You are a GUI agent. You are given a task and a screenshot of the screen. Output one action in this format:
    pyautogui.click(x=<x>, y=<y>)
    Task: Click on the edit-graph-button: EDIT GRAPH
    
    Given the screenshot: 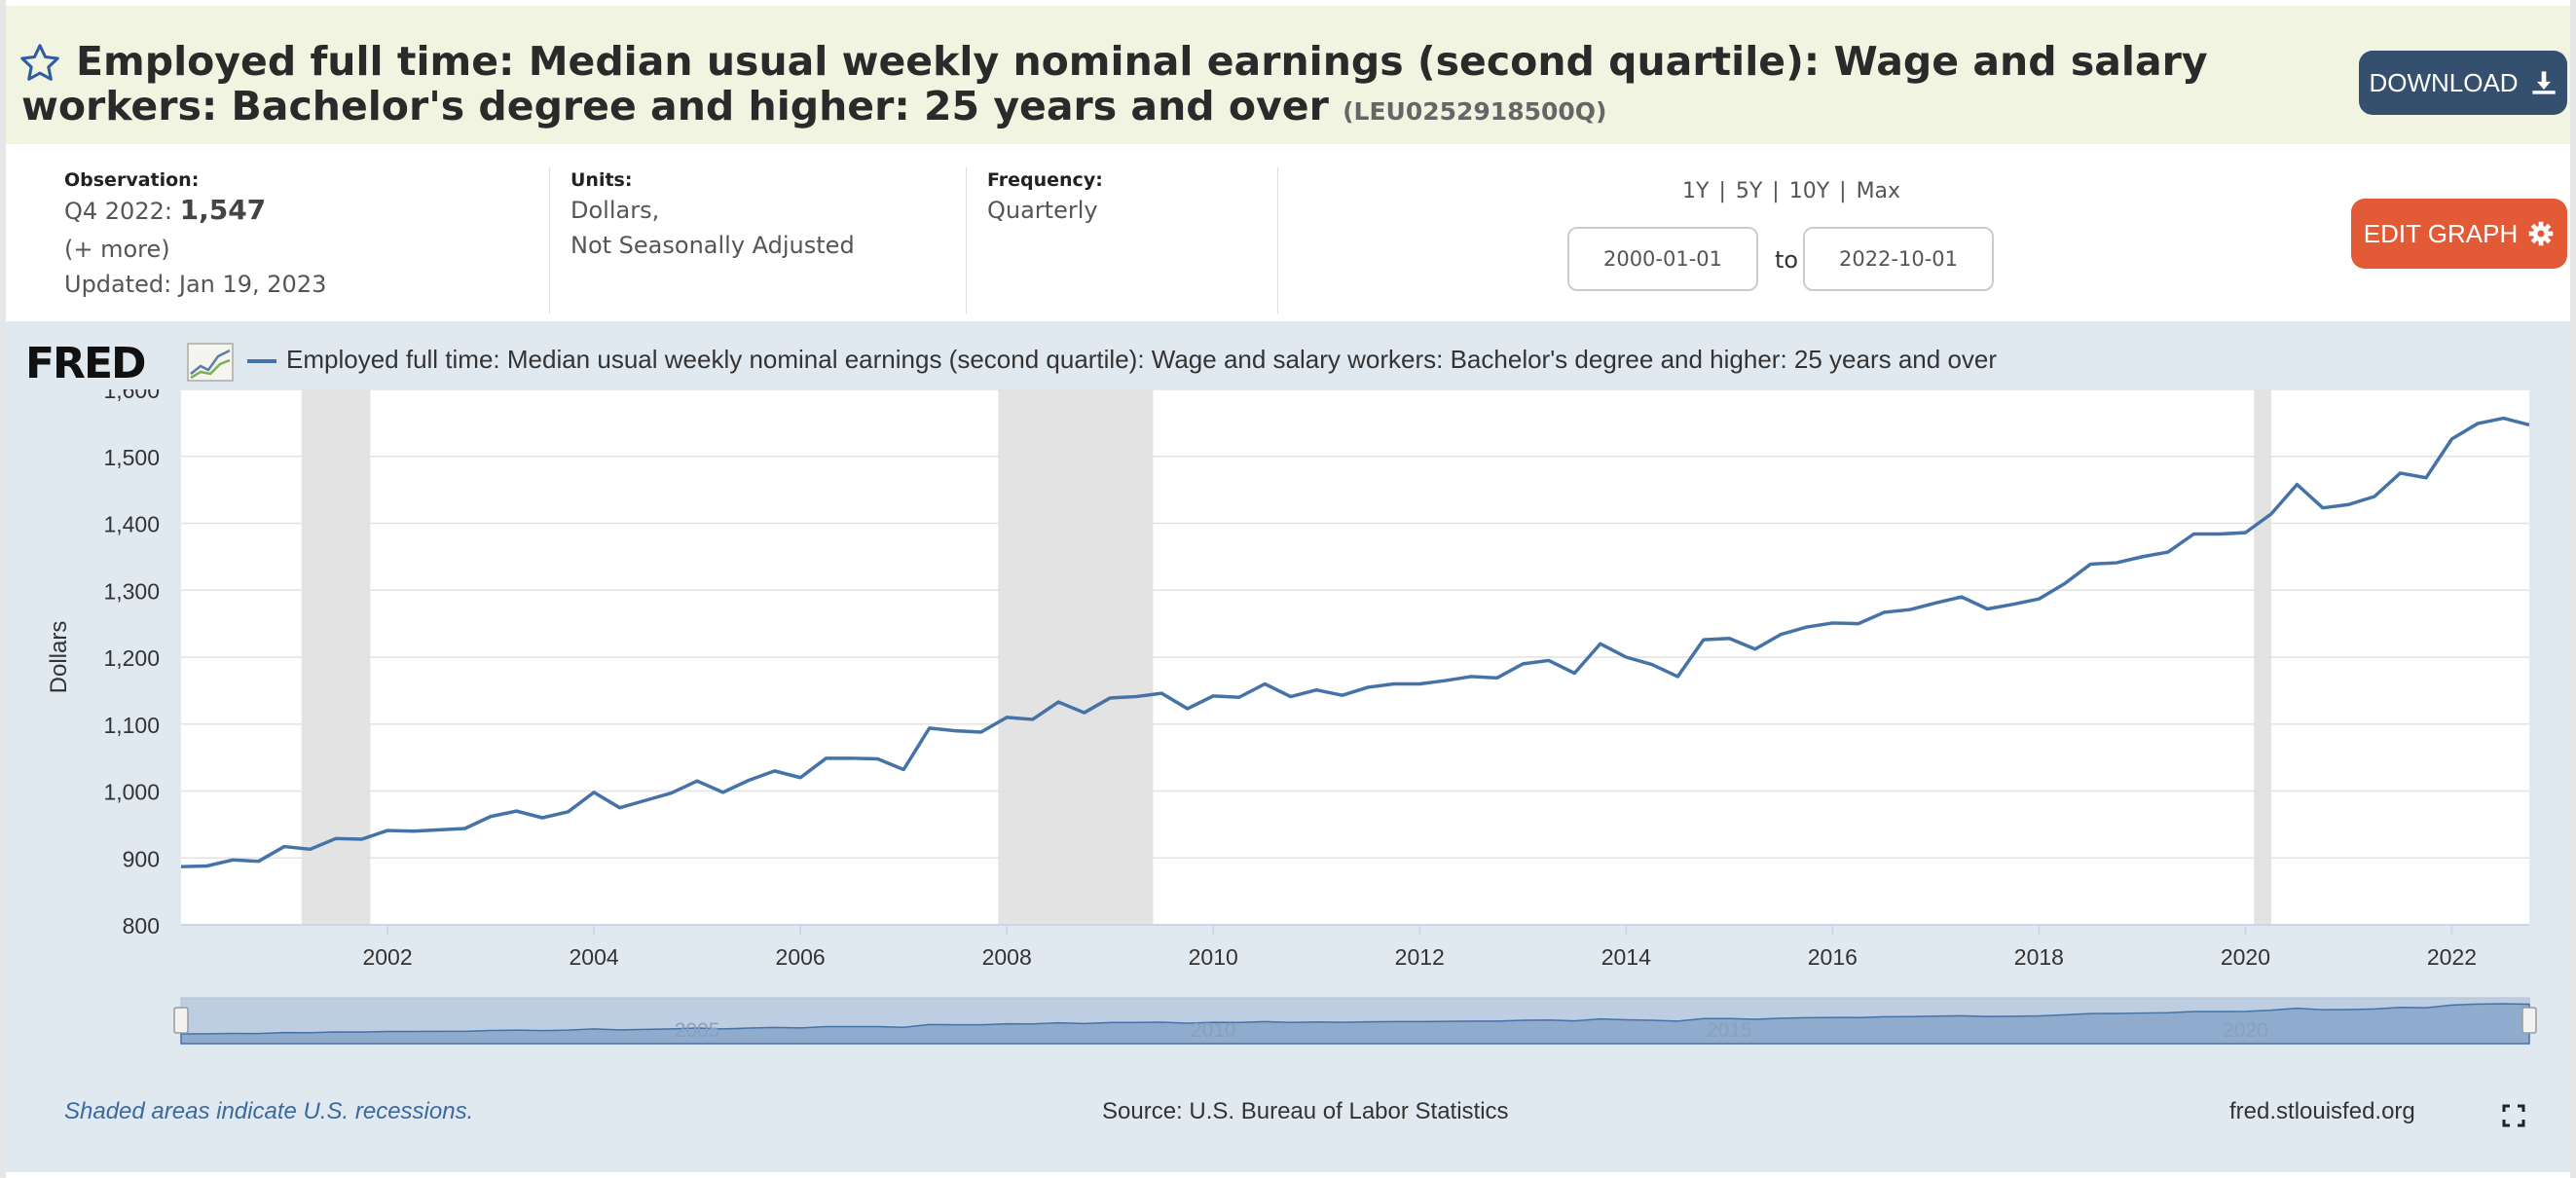 What is the action you would take?
    pyautogui.click(x=2459, y=234)
    